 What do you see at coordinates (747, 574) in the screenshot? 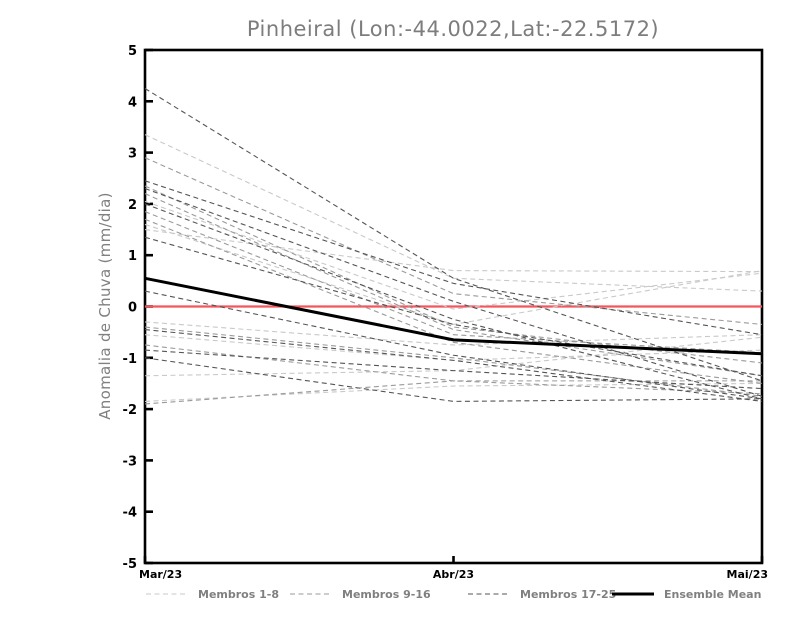
I see `x-tick-label: Mai/23` at bounding box center [747, 574].